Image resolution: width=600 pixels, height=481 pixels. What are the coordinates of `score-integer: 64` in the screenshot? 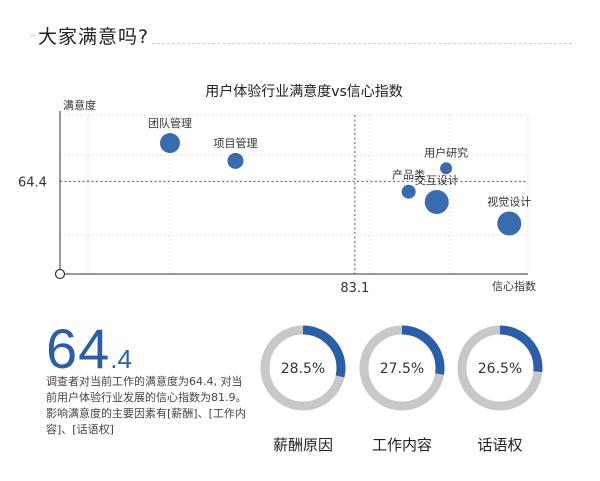 It's located at (78, 348).